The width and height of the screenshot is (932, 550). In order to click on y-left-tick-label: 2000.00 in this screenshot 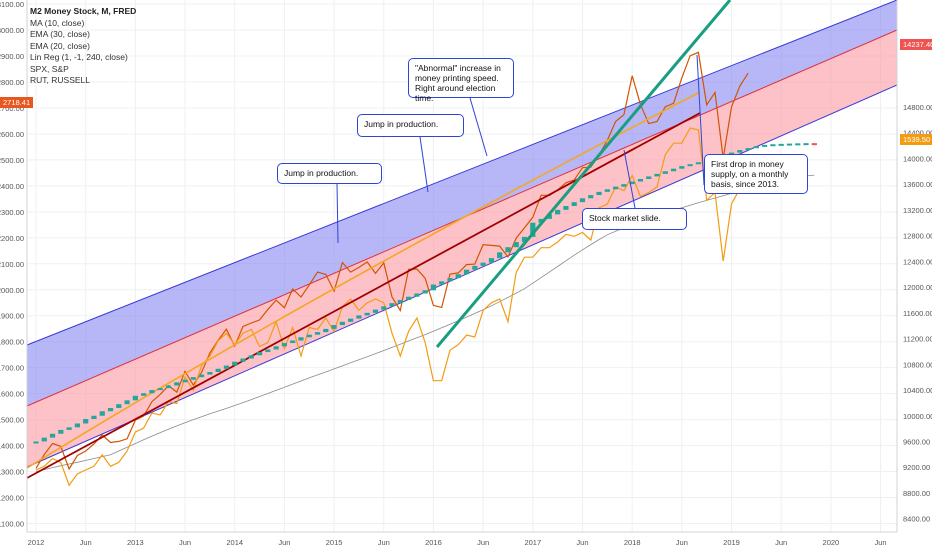, I will do `click(12, 290)`.